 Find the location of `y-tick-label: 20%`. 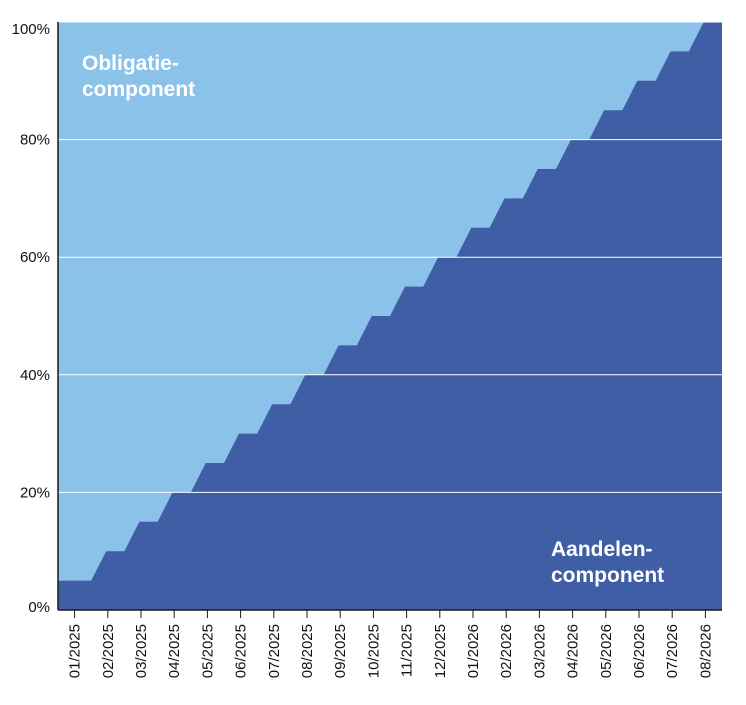

y-tick-label: 20% is located at coordinates (35, 492).